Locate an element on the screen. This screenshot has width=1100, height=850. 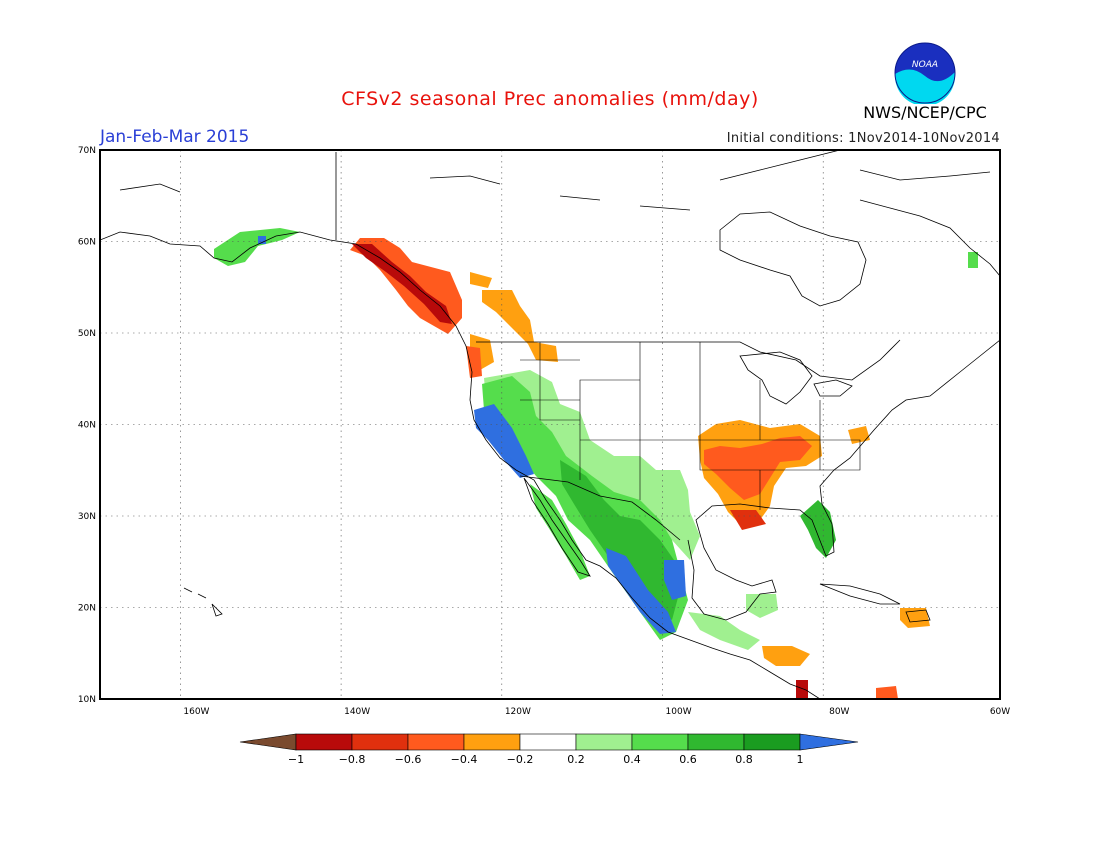
lon-tick-label: 120W is located at coordinates (518, 712).